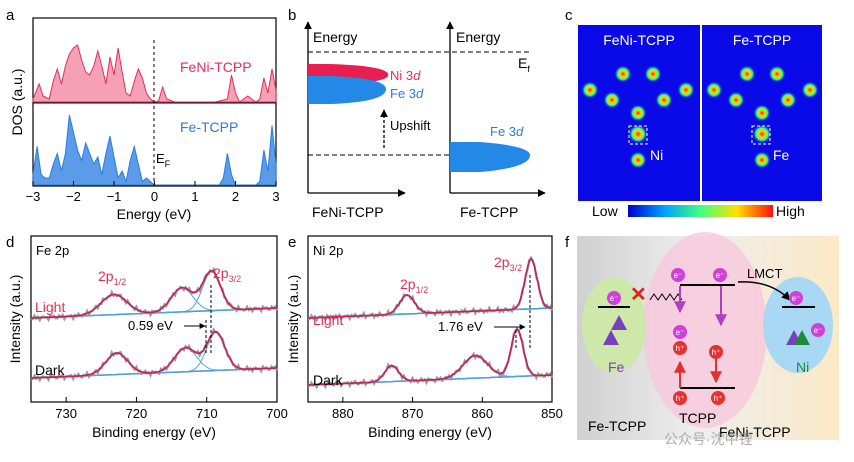  I want to click on ni-site-label: Ni, so click(656, 155).